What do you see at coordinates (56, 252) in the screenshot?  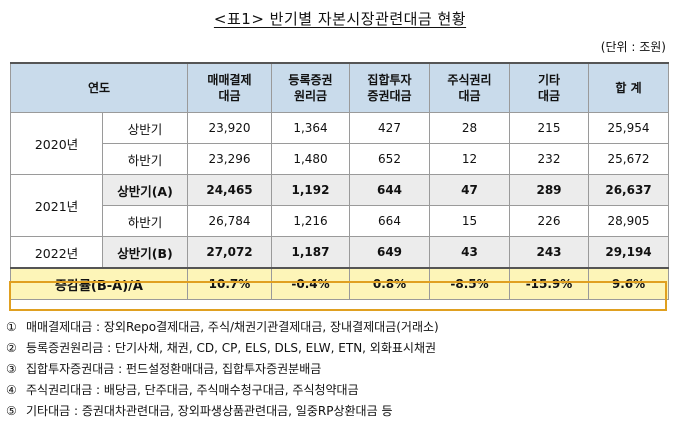 I see `year-cell: 2022년` at bounding box center [56, 252].